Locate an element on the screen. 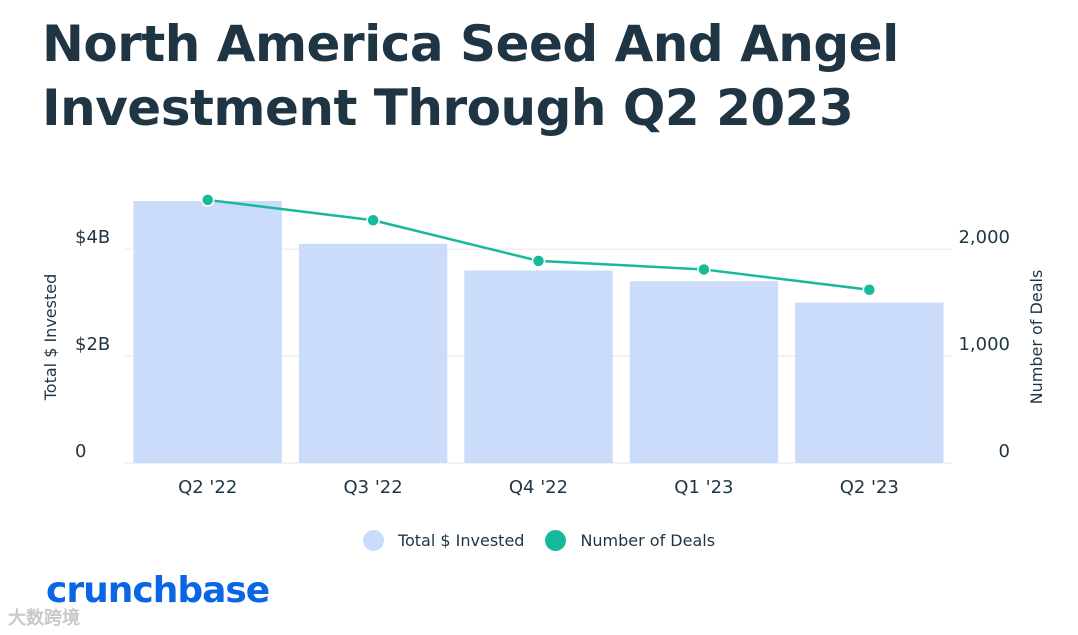 This screenshot has height=635, width=1078. legend-item-deals: Number of Deals is located at coordinates (630, 540).